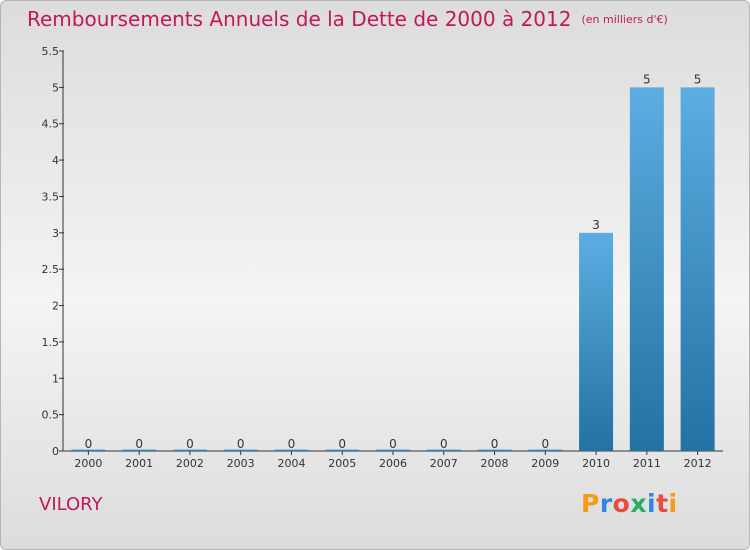 The height and width of the screenshot is (550, 750). What do you see at coordinates (624, 19) in the screenshot?
I see `chart-unit: (en milliers d'€)` at bounding box center [624, 19].